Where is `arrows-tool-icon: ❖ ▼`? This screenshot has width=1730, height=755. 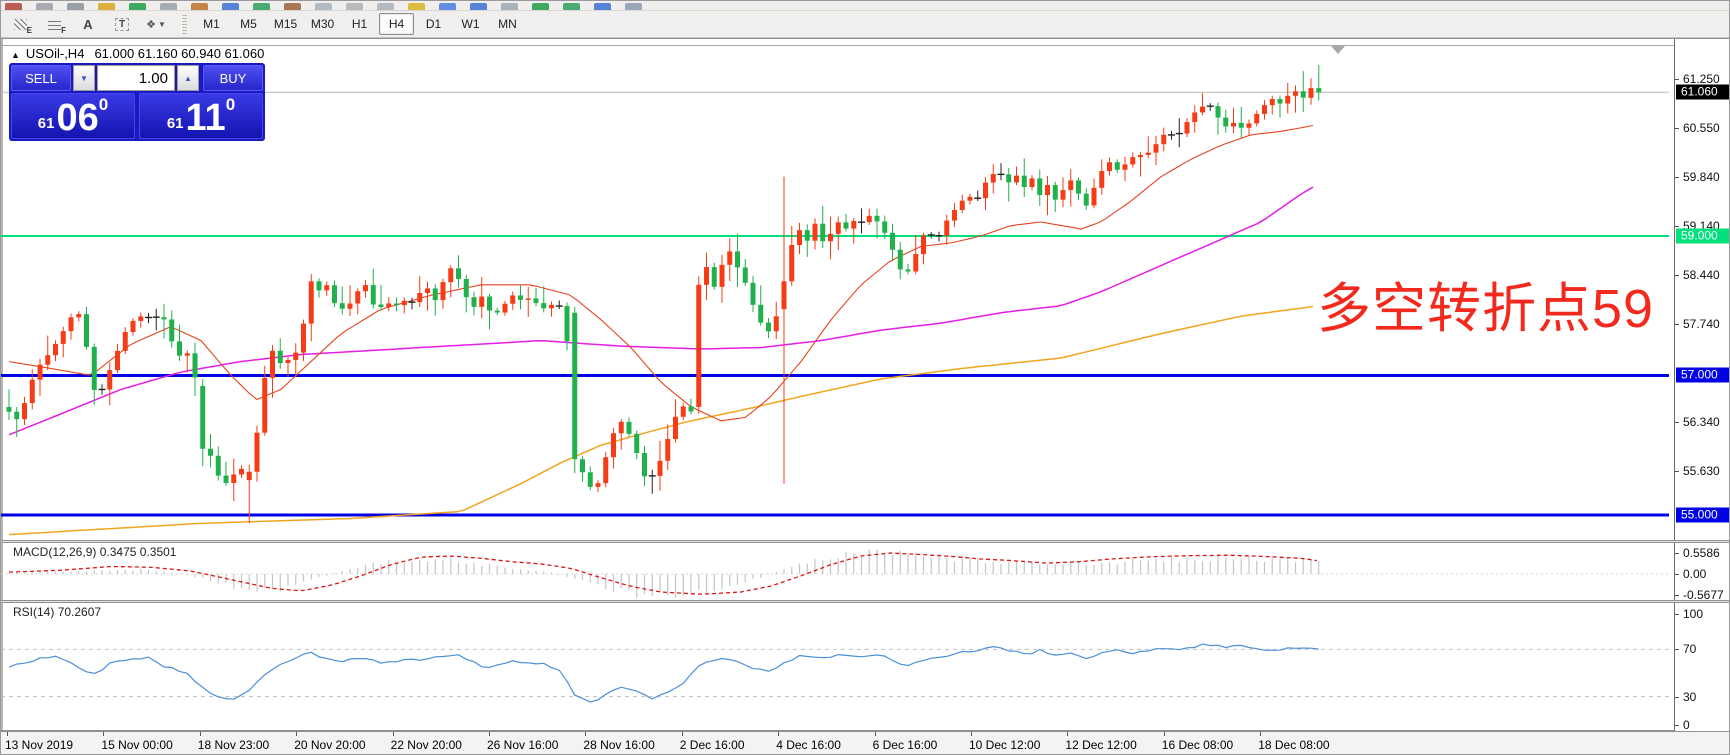
arrows-tool-icon: ❖ ▼ is located at coordinates (156, 24).